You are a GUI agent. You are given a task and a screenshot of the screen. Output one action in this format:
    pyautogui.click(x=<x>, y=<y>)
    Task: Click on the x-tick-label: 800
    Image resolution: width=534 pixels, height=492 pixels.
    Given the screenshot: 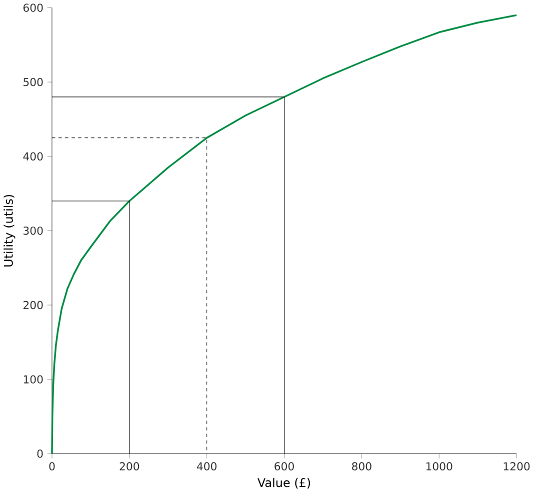 What is the action you would take?
    pyautogui.click(x=362, y=466)
    